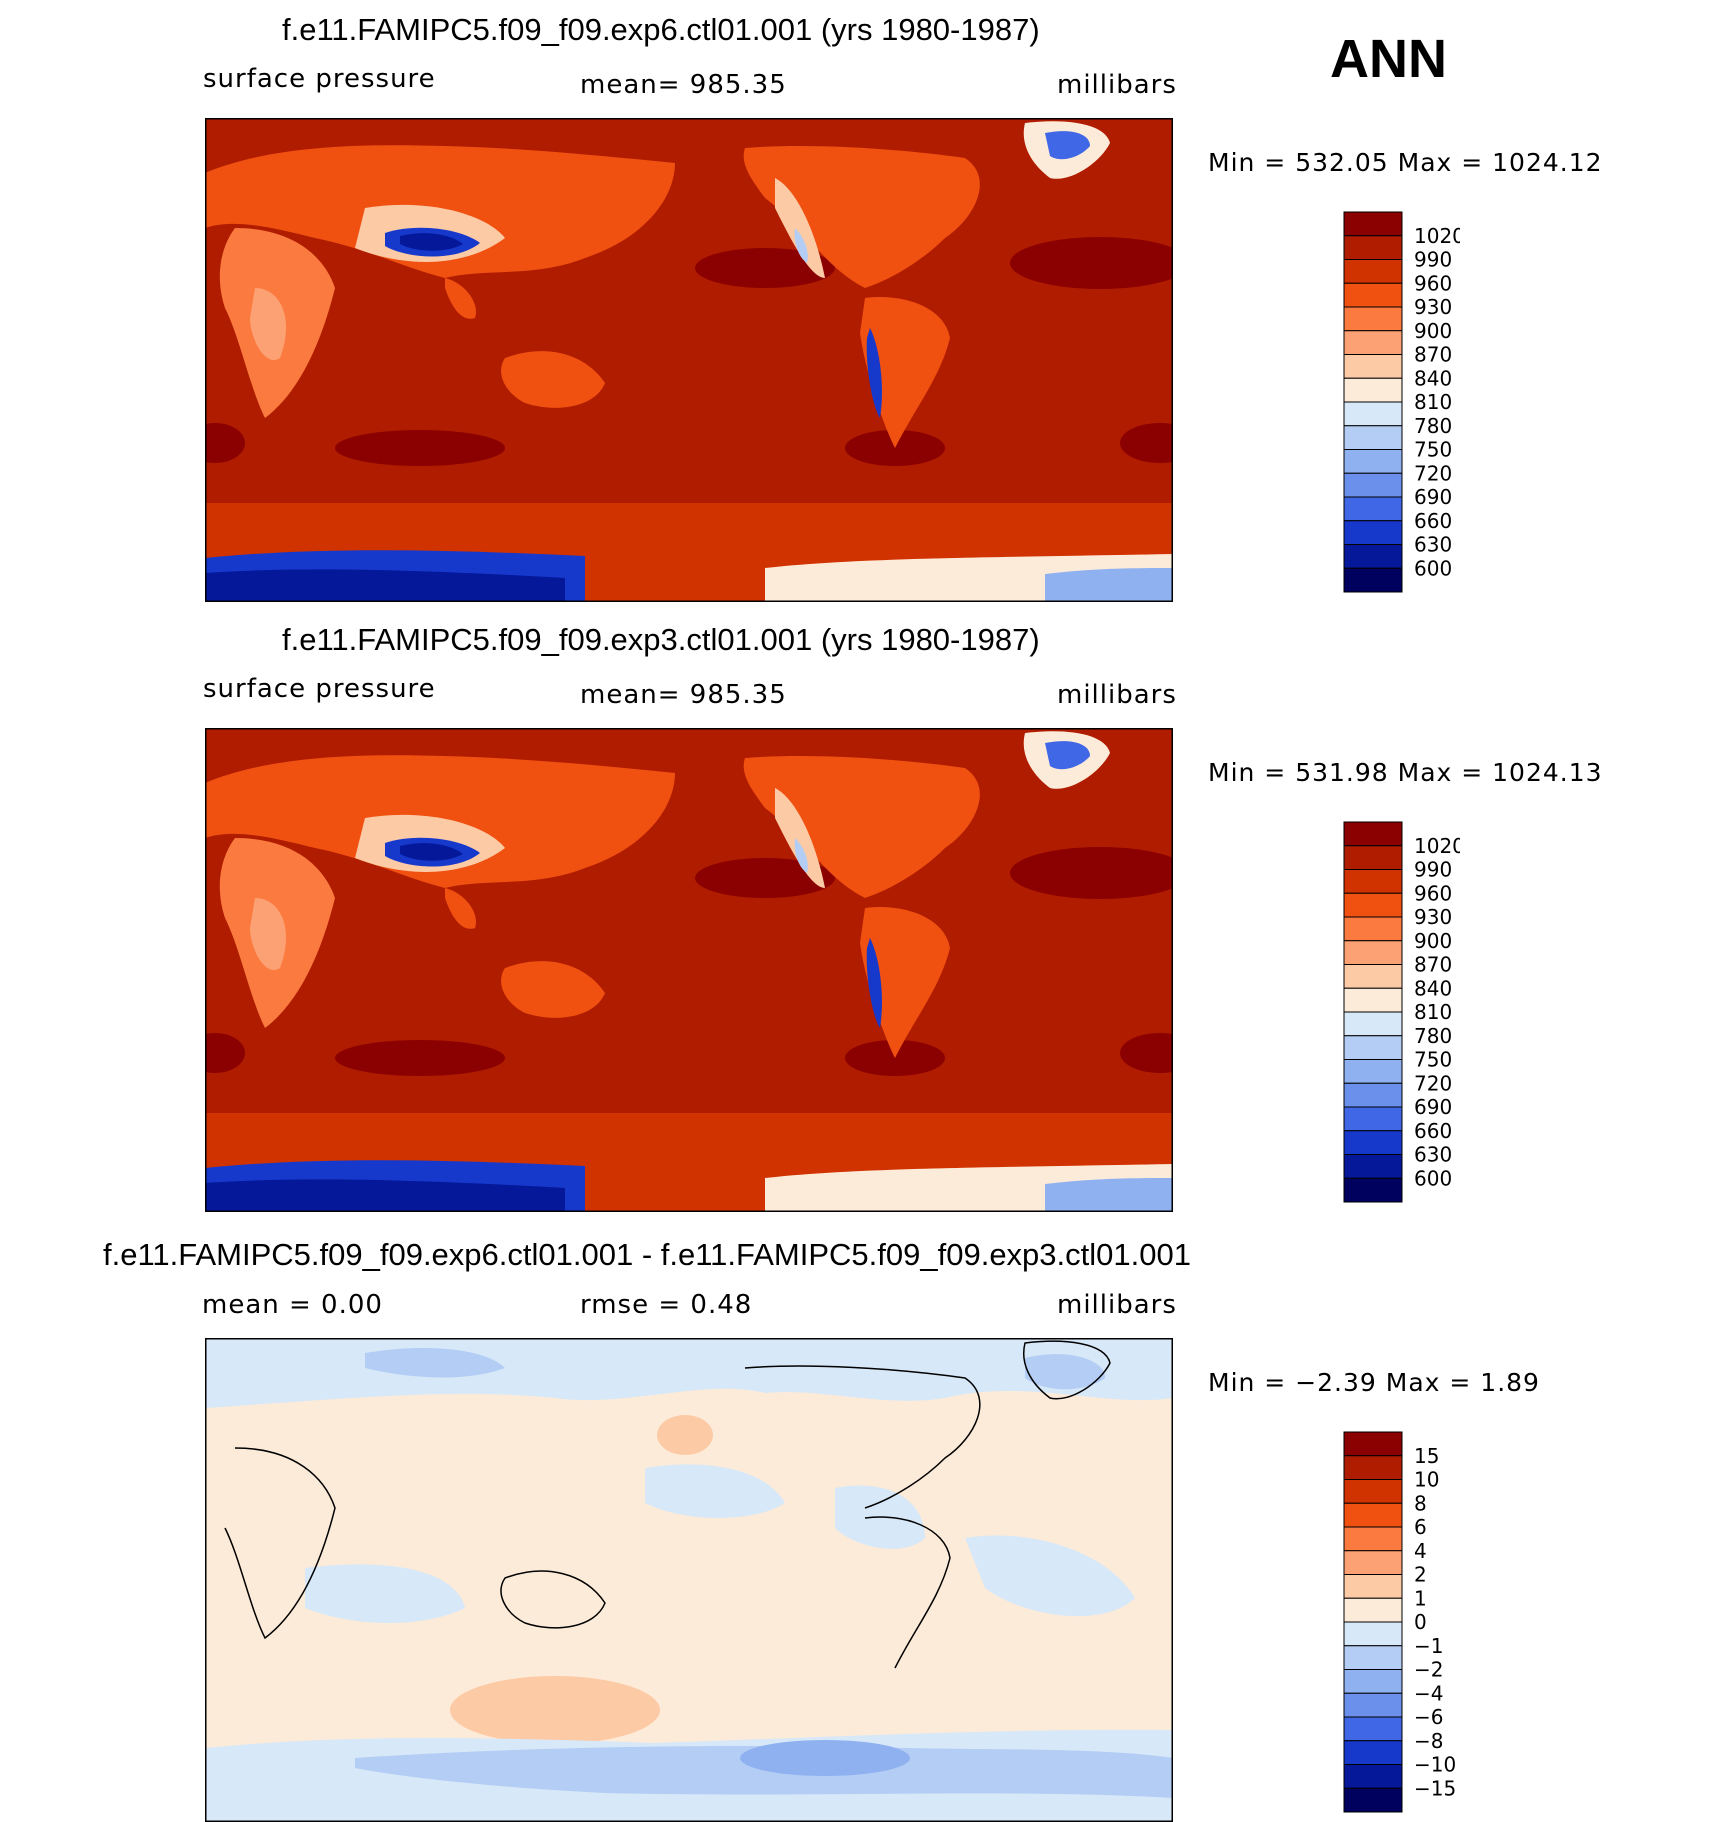  I want to click on colorbar-label: 2, so click(1420, 1575).